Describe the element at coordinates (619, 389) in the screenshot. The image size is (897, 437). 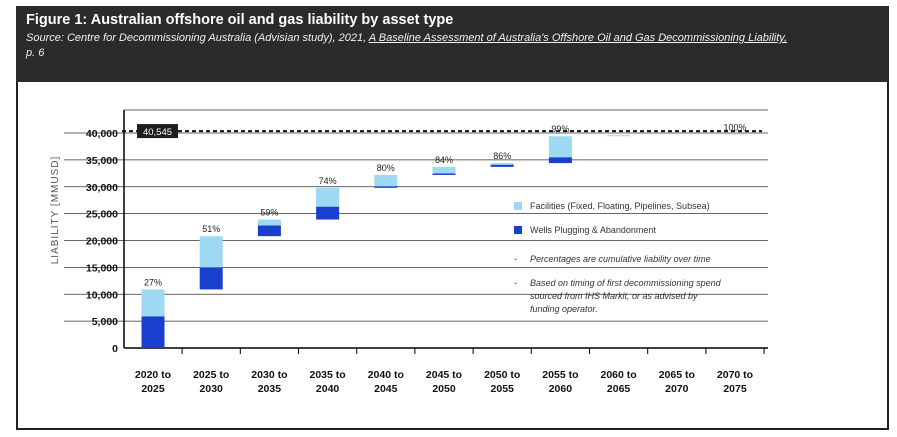
I see `x-tick-label: 2065` at that location.